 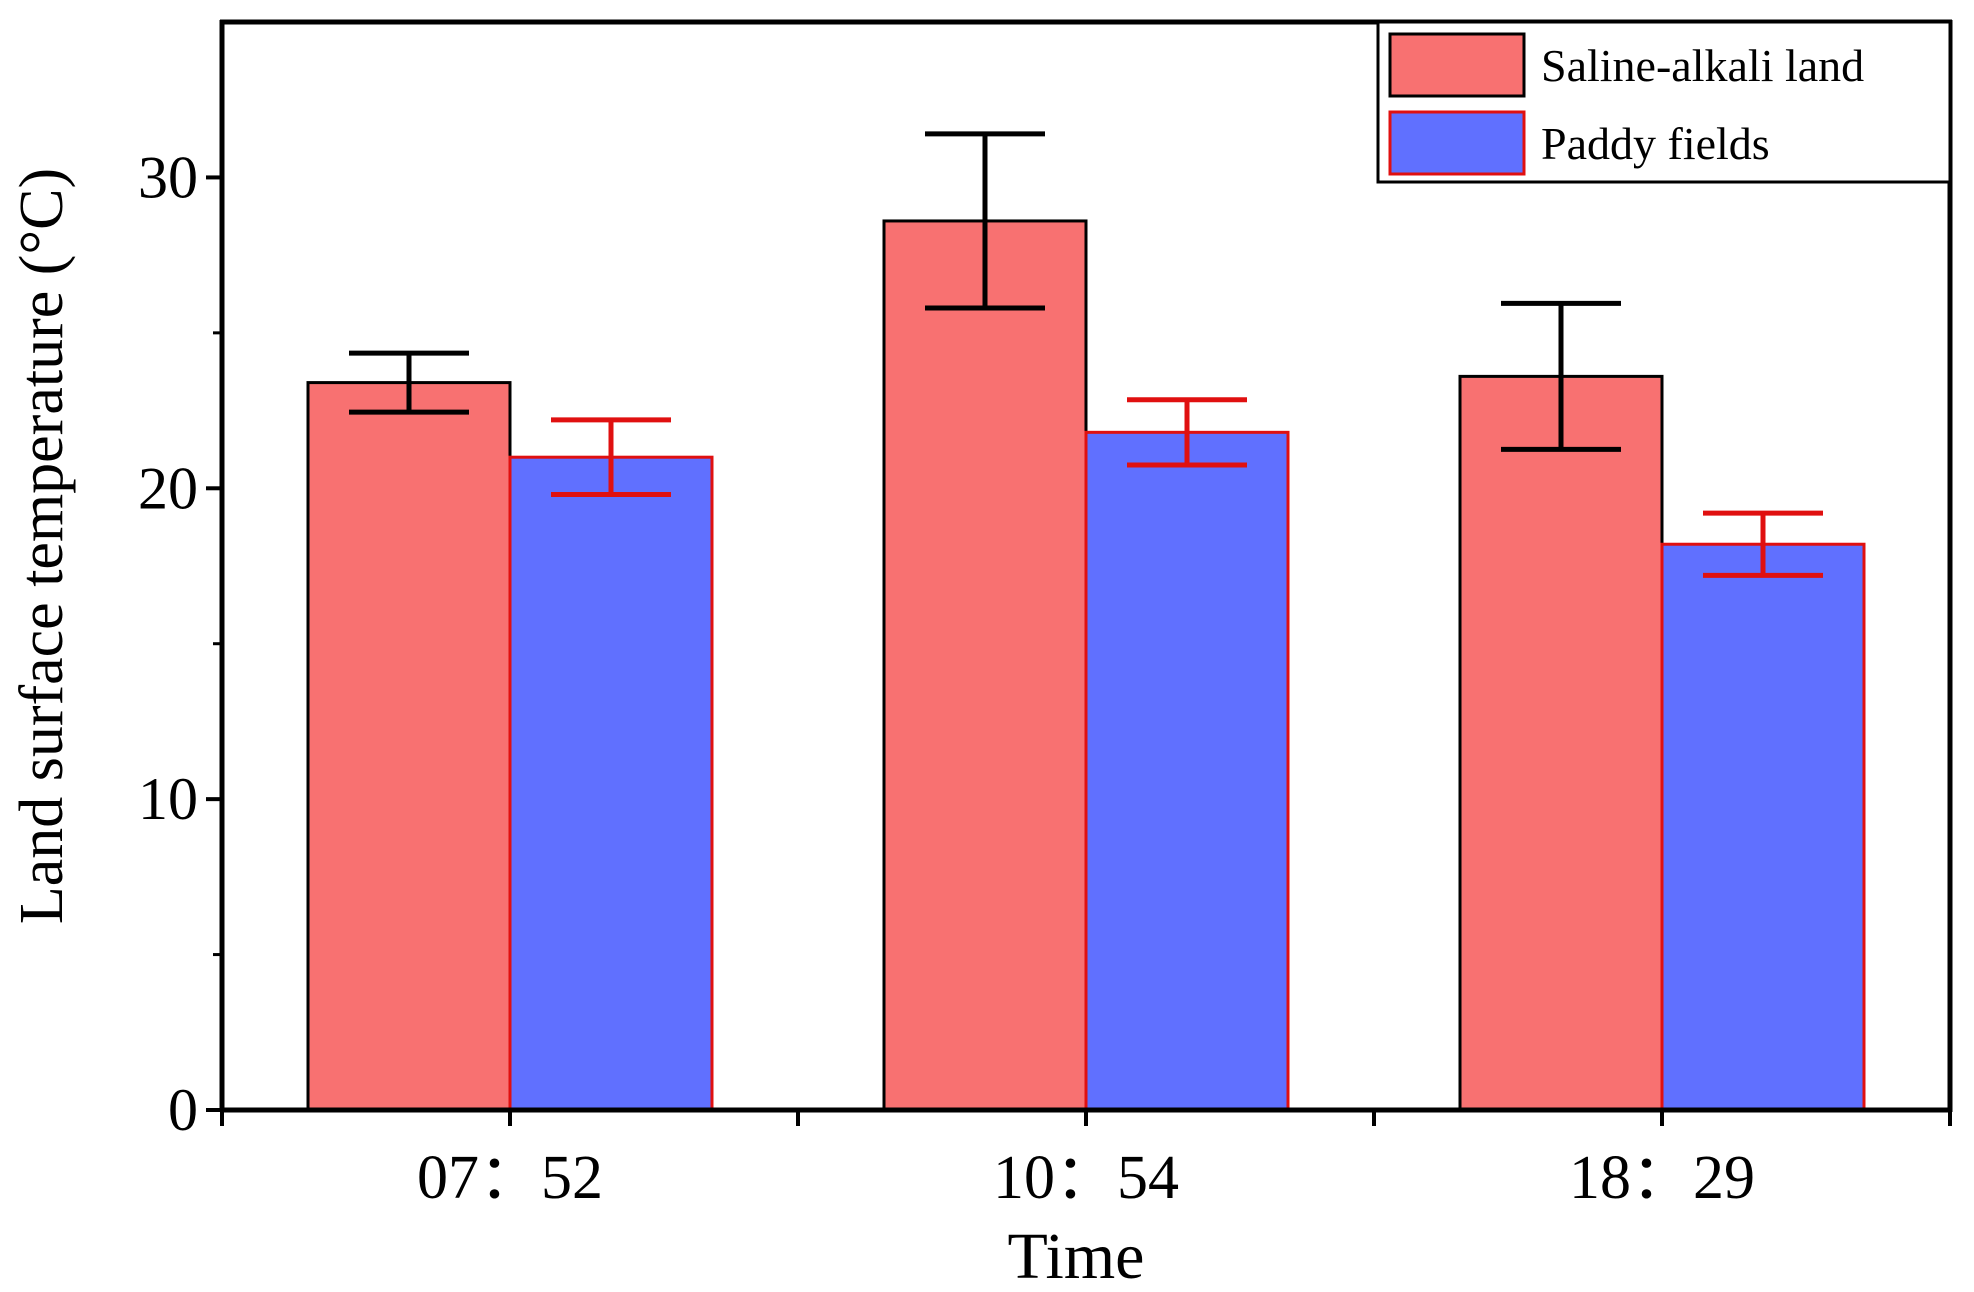 I want to click on x-tick-label: 18：29, so click(x=1662, y=1178).